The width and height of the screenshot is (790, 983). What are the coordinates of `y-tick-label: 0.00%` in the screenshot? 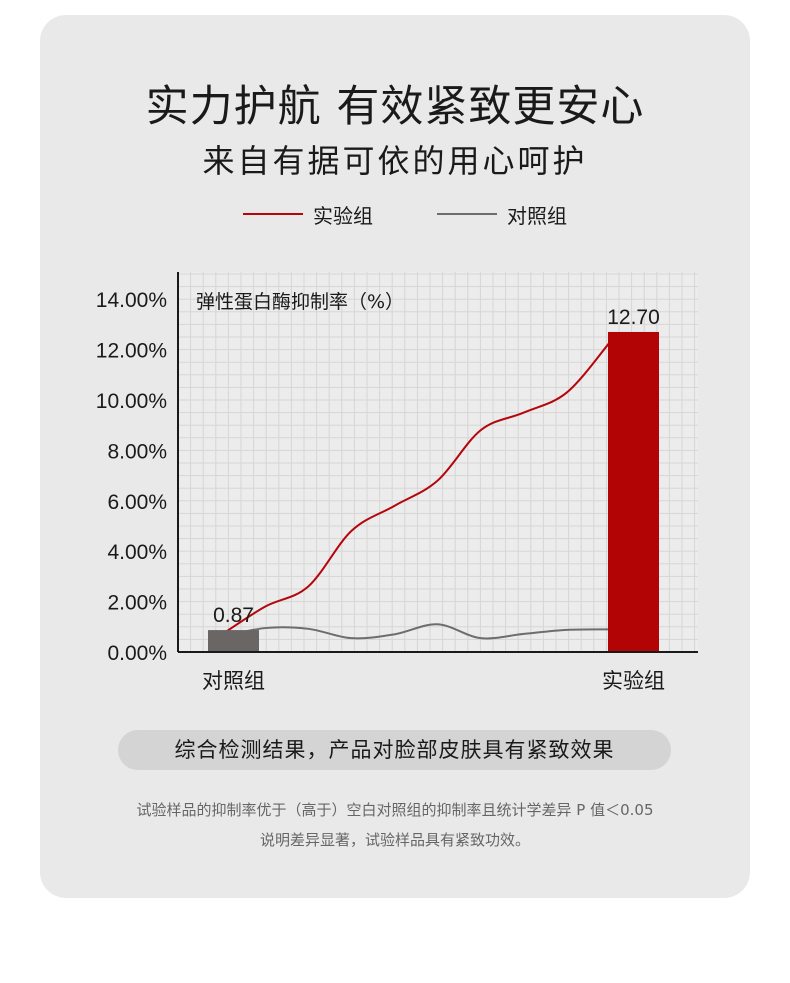 It's located at (137, 653).